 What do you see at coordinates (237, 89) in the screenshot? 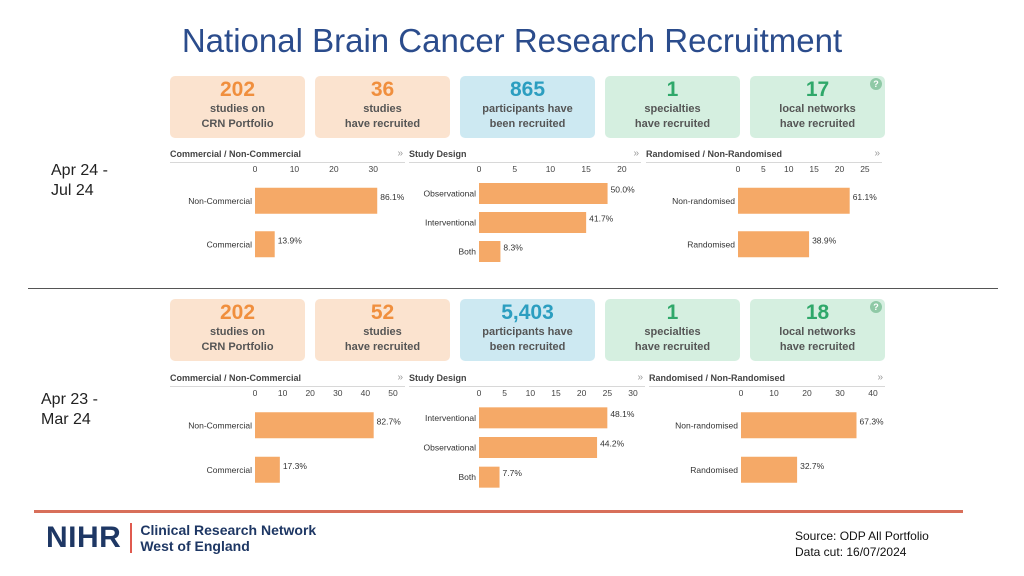
I see `kpi-value: 202` at bounding box center [237, 89].